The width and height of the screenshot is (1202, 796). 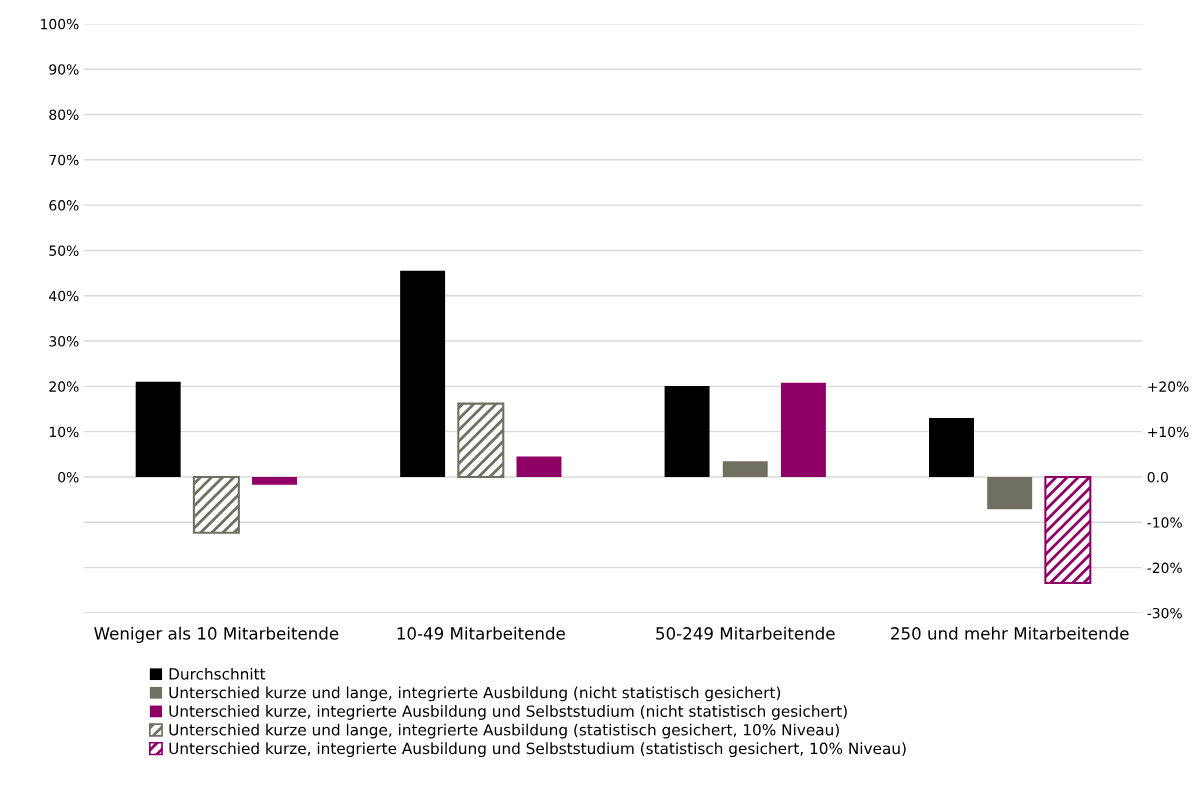 What do you see at coordinates (745, 633) in the screenshot?
I see `x-tick-label: 50-249 Mitarbeitende` at bounding box center [745, 633].